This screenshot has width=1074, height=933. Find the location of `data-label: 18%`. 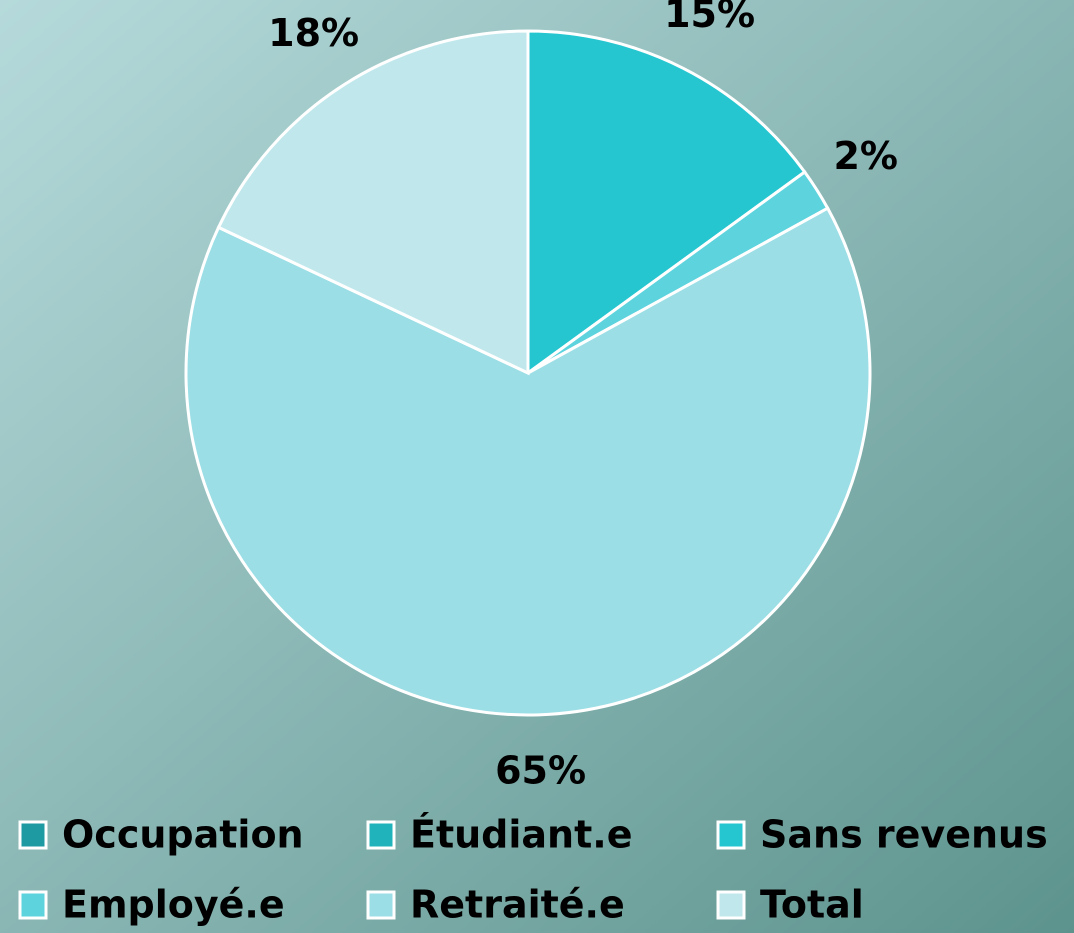

data-label: 18% is located at coordinates (313, 33).